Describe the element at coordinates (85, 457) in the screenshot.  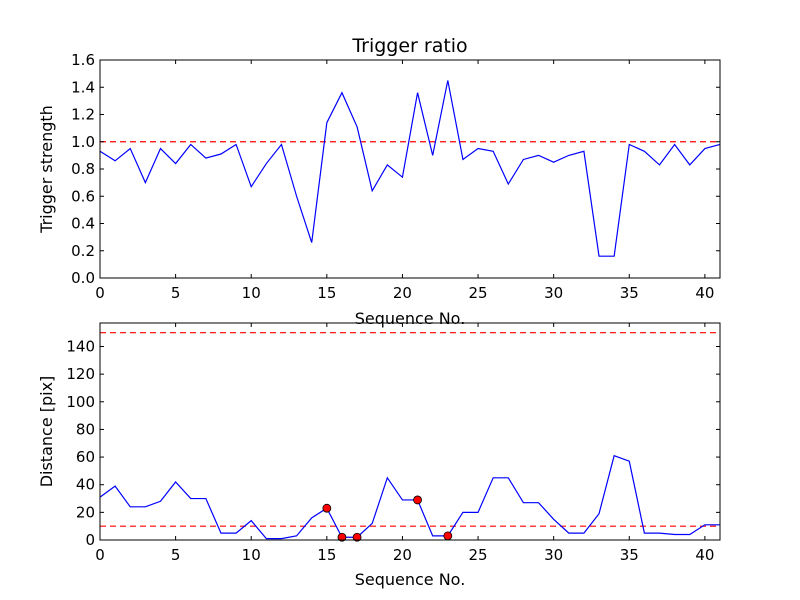
I see `y-tick-label: 60` at that location.